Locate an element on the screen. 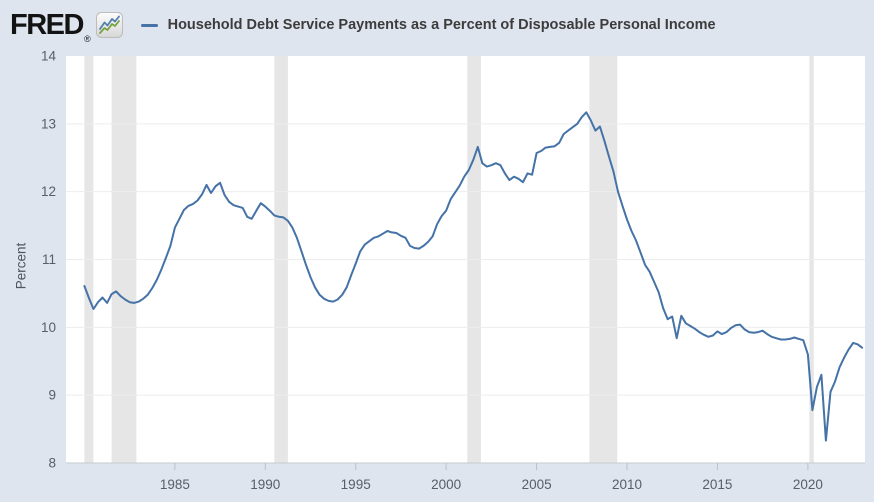 The width and height of the screenshot is (874, 502). x-axis-tick-label: 1995 is located at coordinates (356, 484).